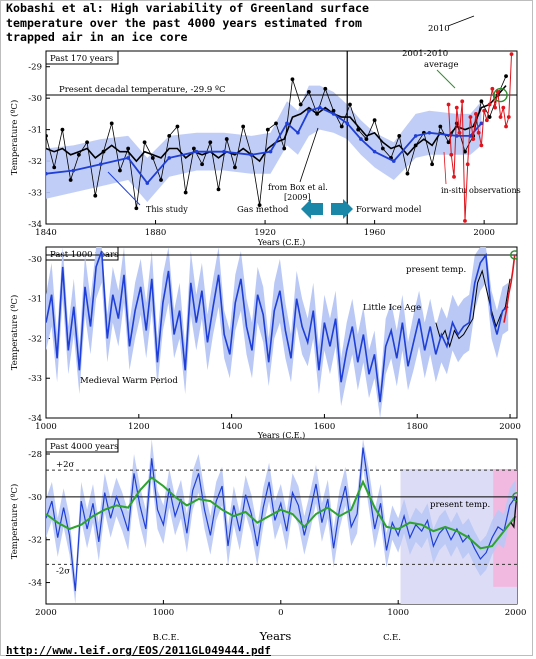  Describe the element at coordinates (298, 187) in the screenshot. I see `panel1-box-label-line1: from Box et al.` at that location.